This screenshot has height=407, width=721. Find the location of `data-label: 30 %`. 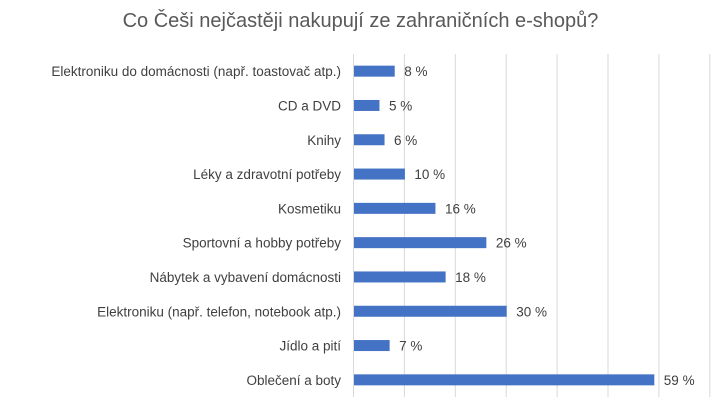

data-label: 30 % is located at coordinates (531, 311).